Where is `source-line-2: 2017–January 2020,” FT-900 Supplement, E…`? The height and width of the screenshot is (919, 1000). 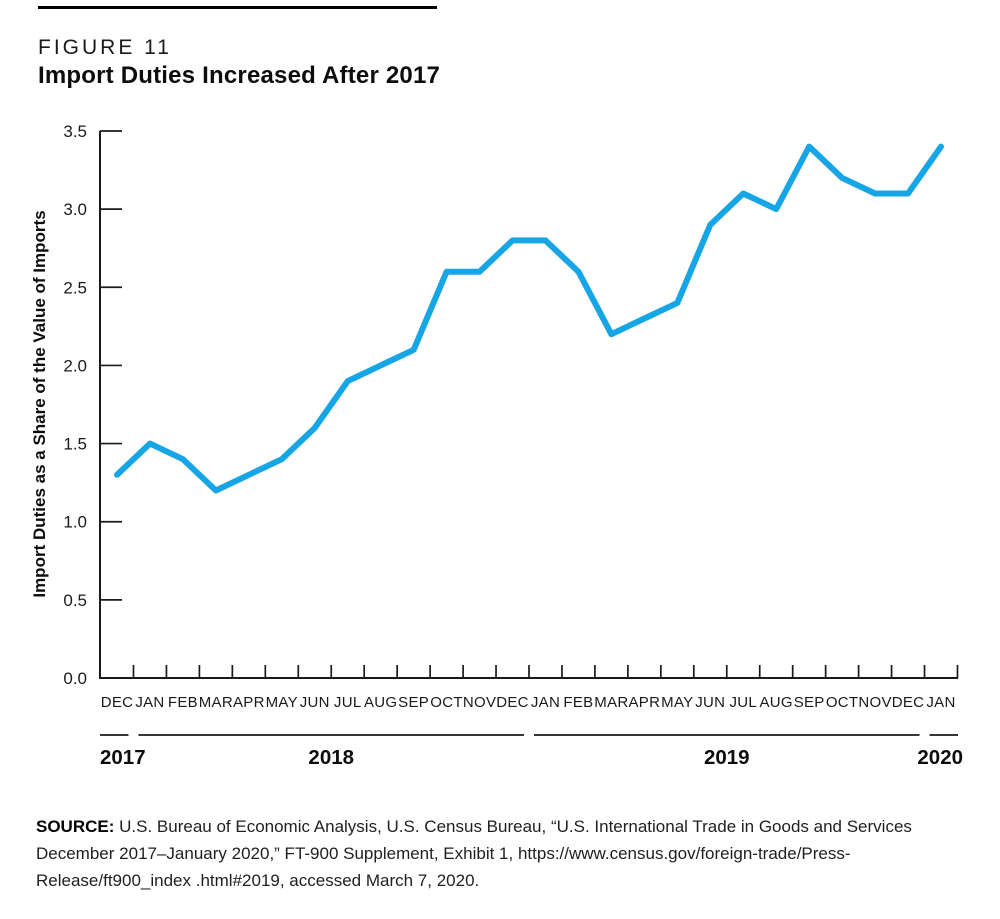 source-line-2: 2017–January 2020,” FT-900 Supplement, E… is located at coordinates (443, 867).